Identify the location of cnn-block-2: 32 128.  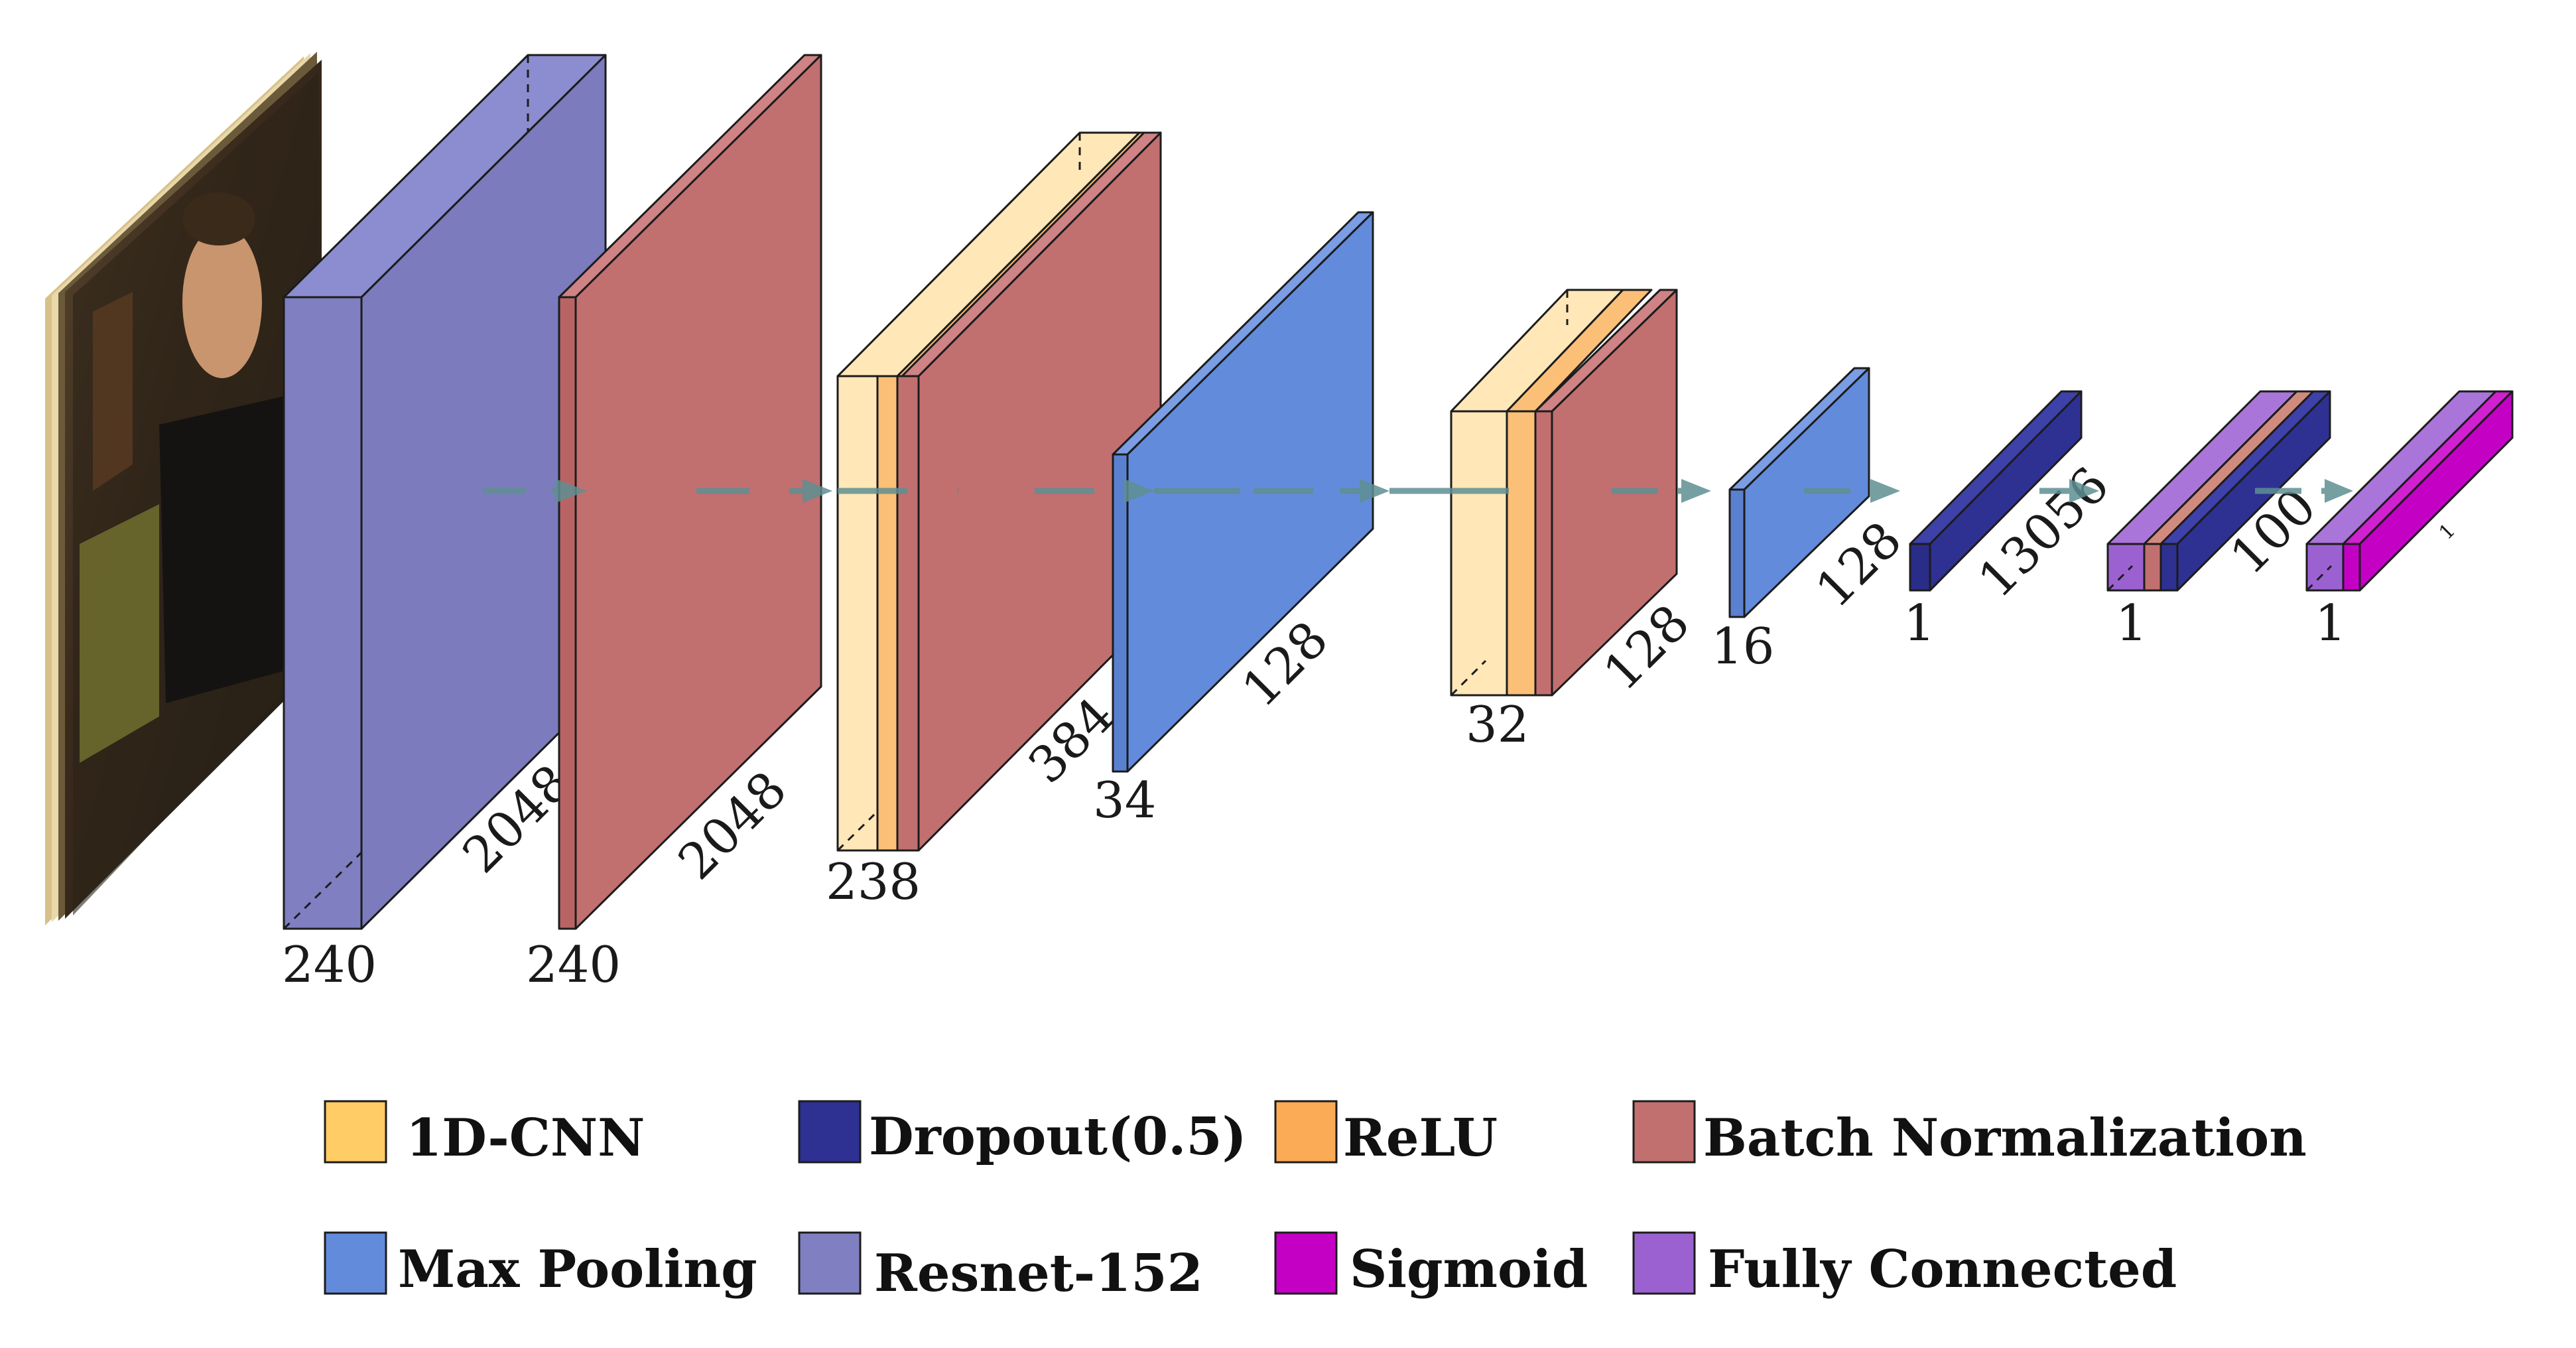
(1576, 522).